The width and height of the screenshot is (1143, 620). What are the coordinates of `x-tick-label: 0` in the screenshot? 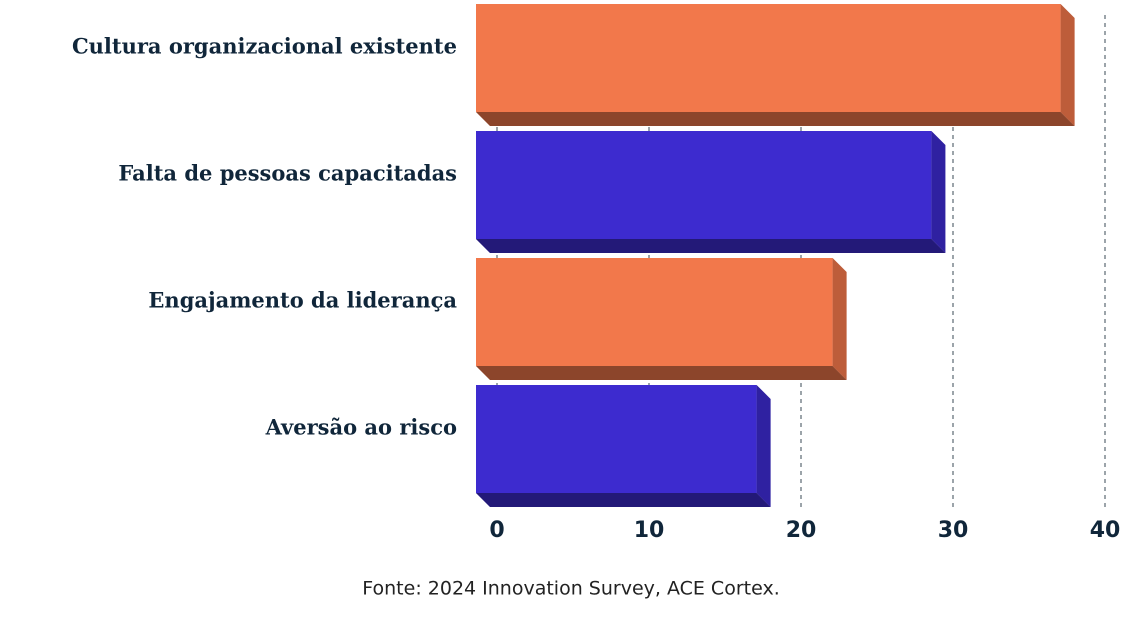 It's located at (496, 530).